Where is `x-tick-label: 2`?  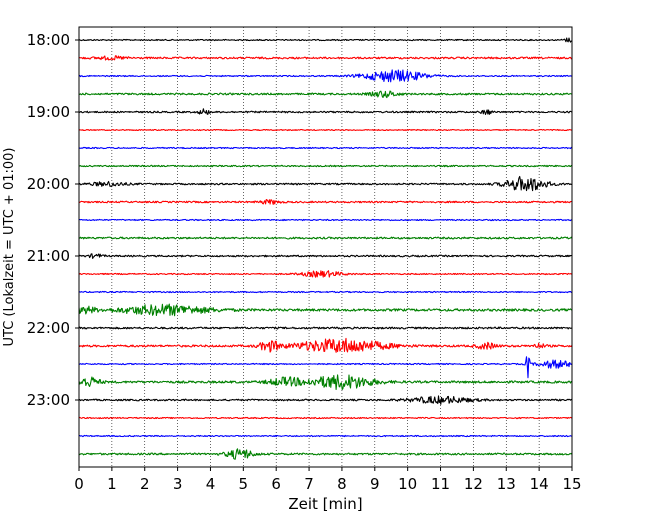
x-tick-label: 2 is located at coordinates (145, 484).